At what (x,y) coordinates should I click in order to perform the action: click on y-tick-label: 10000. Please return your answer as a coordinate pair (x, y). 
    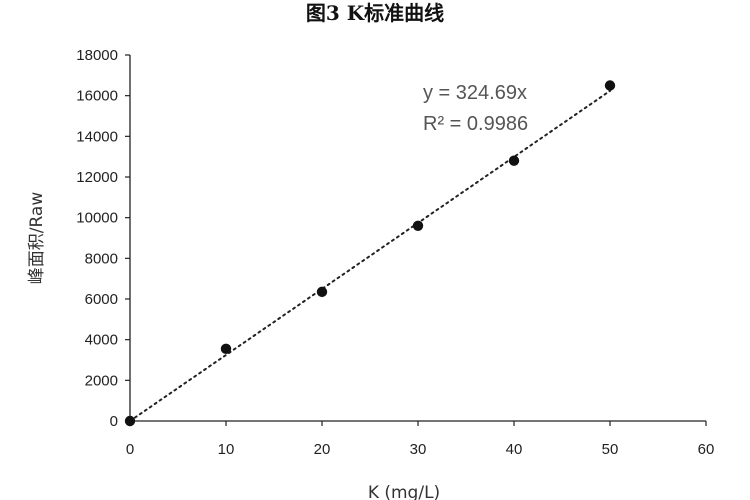
    Looking at the image, I should click on (97, 218).